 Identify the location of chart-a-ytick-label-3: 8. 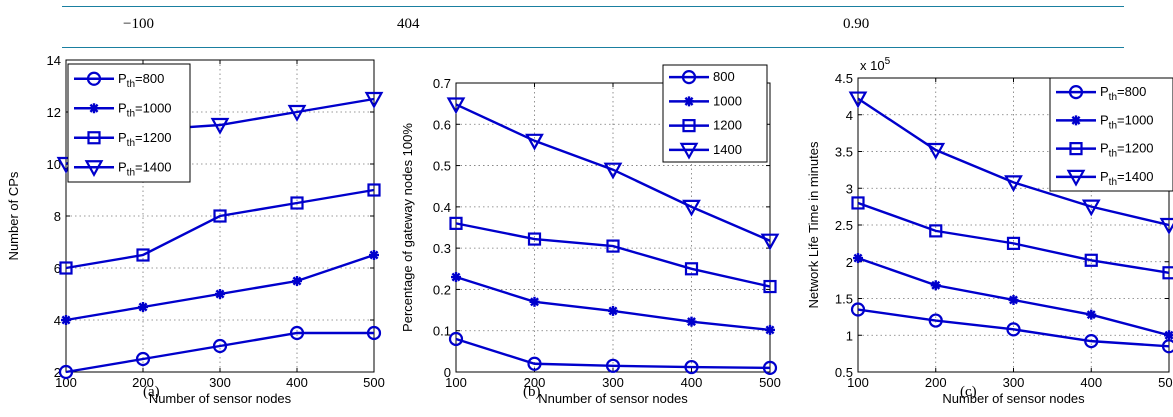
(57, 216).